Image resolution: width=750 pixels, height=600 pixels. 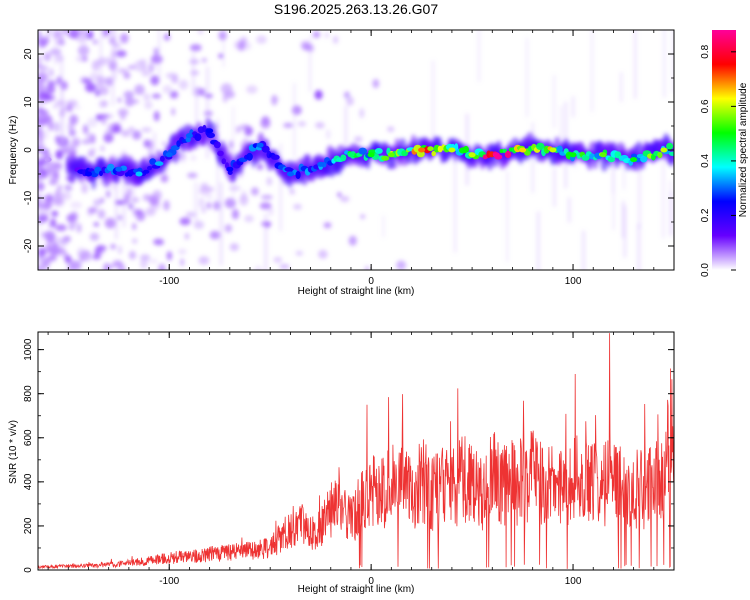 I want to click on colorbar-tick-label: 0.8, so click(x=705, y=51).